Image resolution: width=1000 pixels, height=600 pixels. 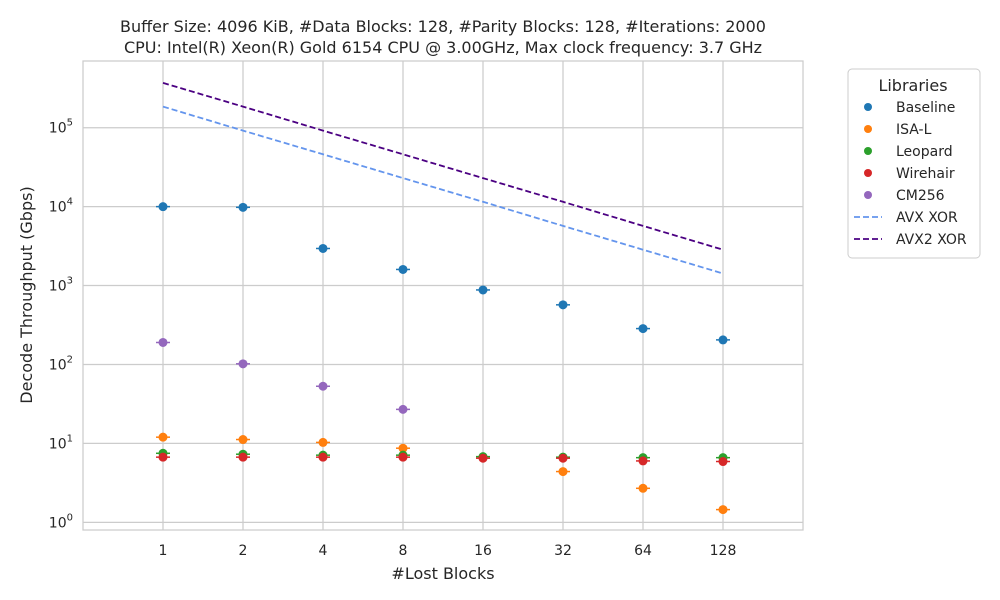 I want to click on legend-item-wirehair: Wirehair, so click(x=909, y=174).